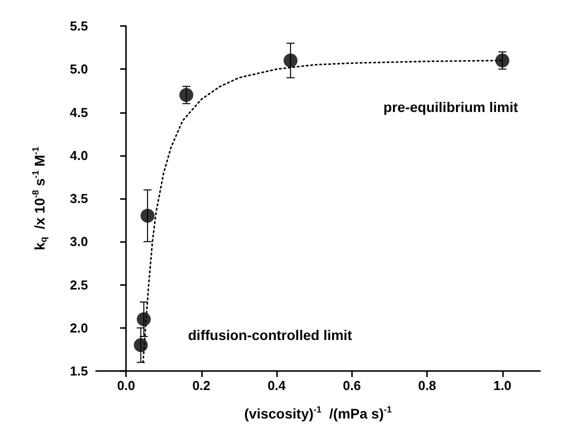 This screenshot has width=566, height=439. What do you see at coordinates (79, 26) in the screenshot?
I see `y-tick-label: 5.5` at bounding box center [79, 26].